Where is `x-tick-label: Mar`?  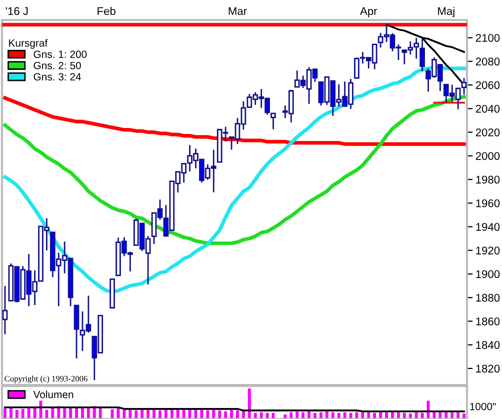
x-tick-label: Mar is located at coordinates (237, 11).